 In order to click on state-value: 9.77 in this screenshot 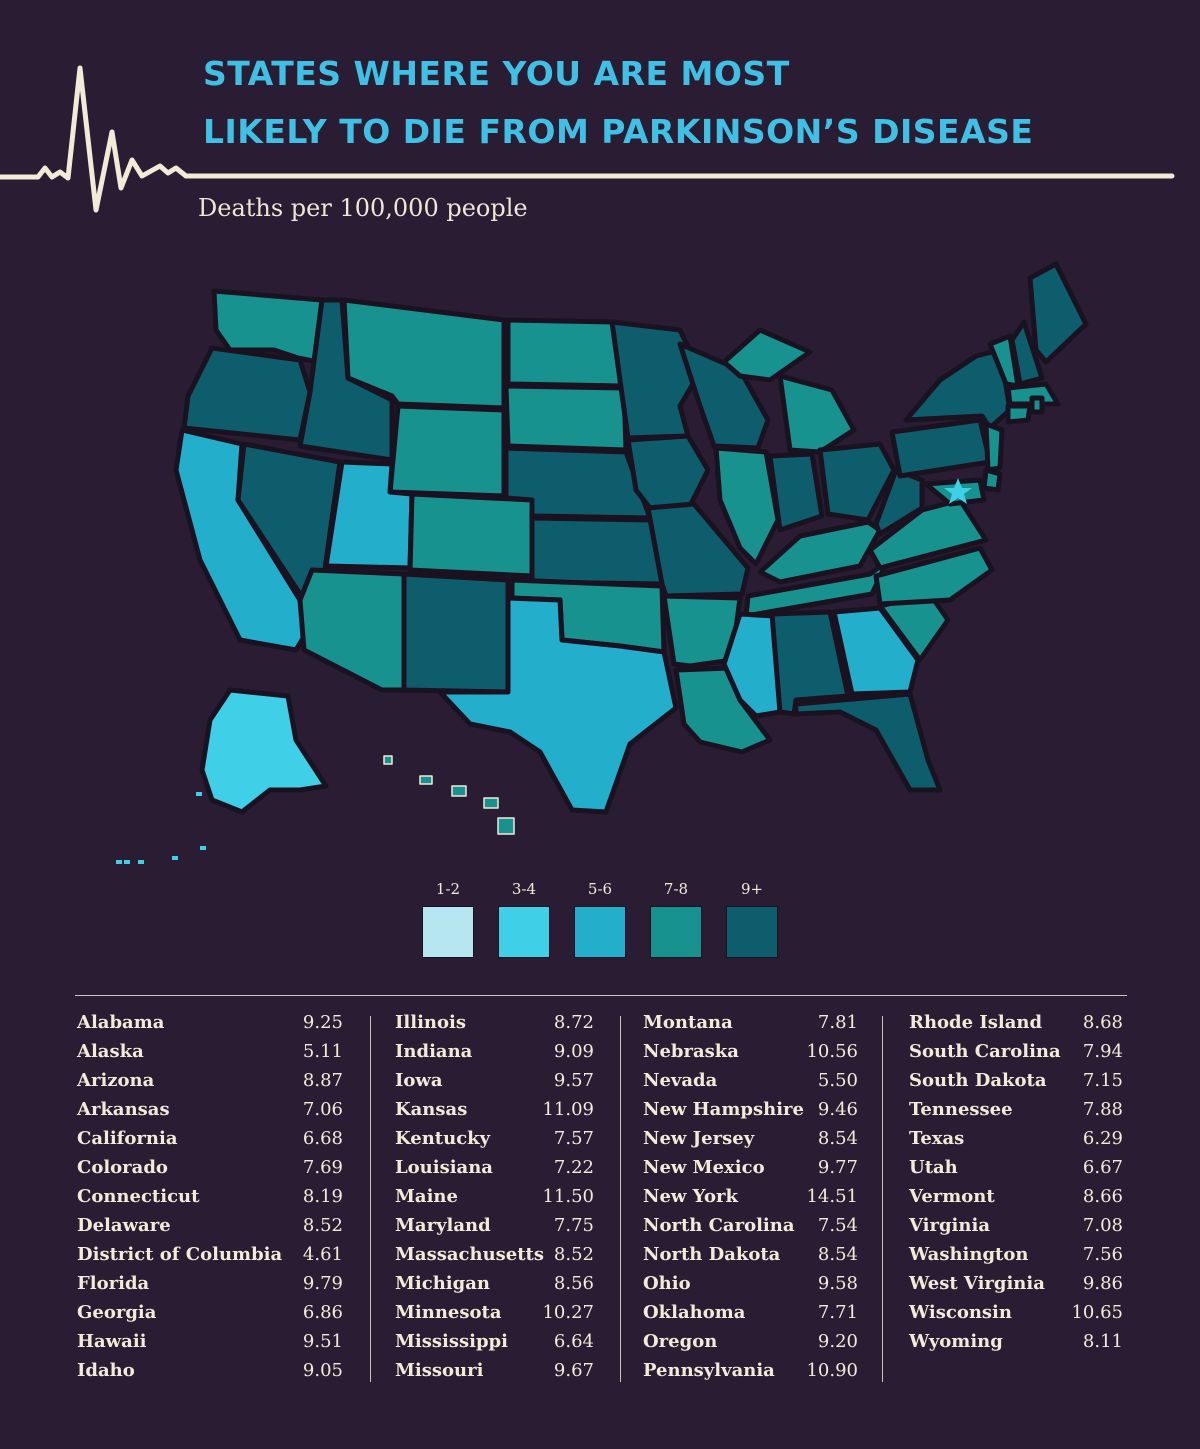, I will do `click(837, 1167)`.